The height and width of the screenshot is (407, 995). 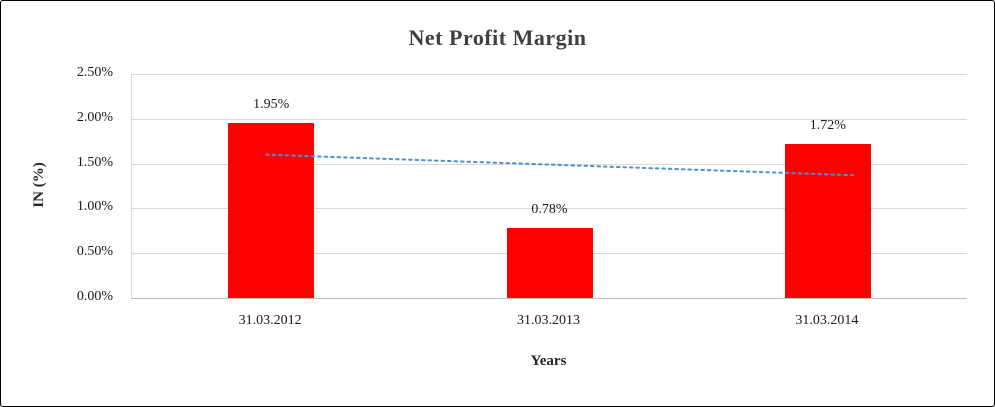 I want to click on y-tick-label: 2.00%, so click(x=94, y=117).